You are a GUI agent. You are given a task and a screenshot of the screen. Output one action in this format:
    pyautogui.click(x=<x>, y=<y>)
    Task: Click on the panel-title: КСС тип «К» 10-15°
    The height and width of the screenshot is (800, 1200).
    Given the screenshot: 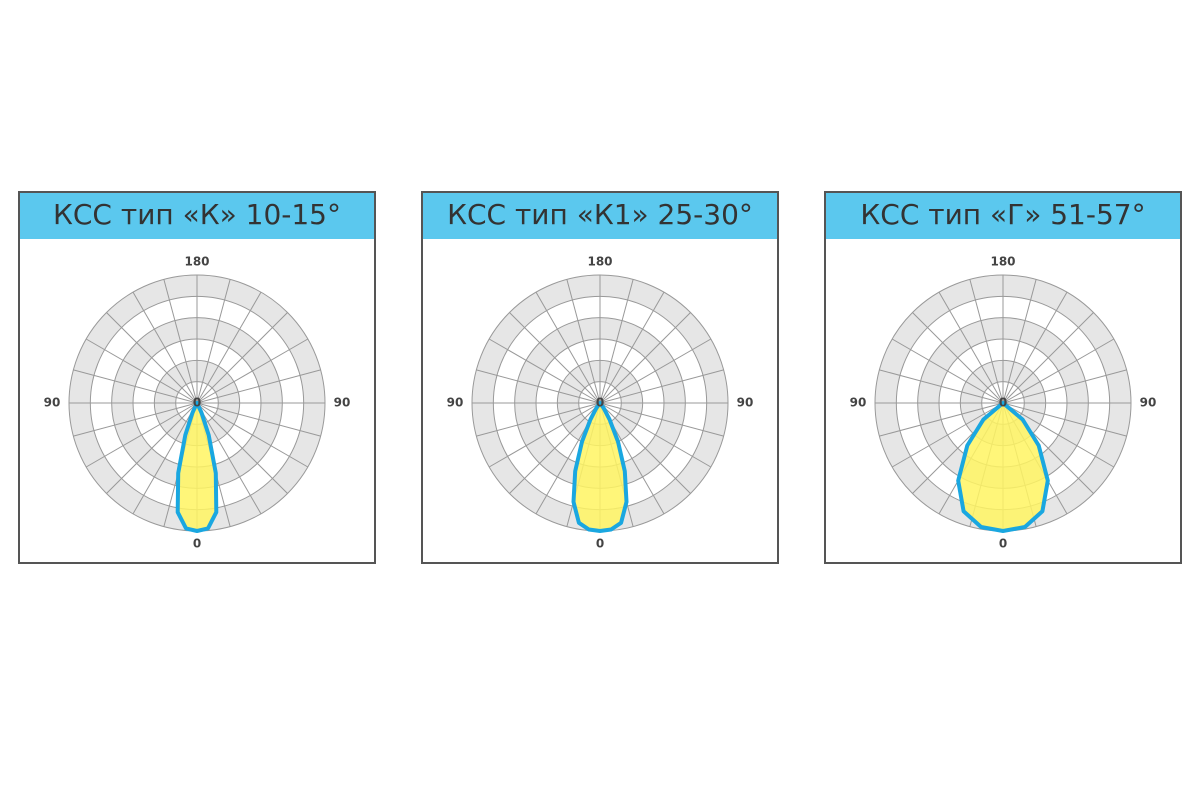 What is the action you would take?
    pyautogui.click(x=197, y=214)
    